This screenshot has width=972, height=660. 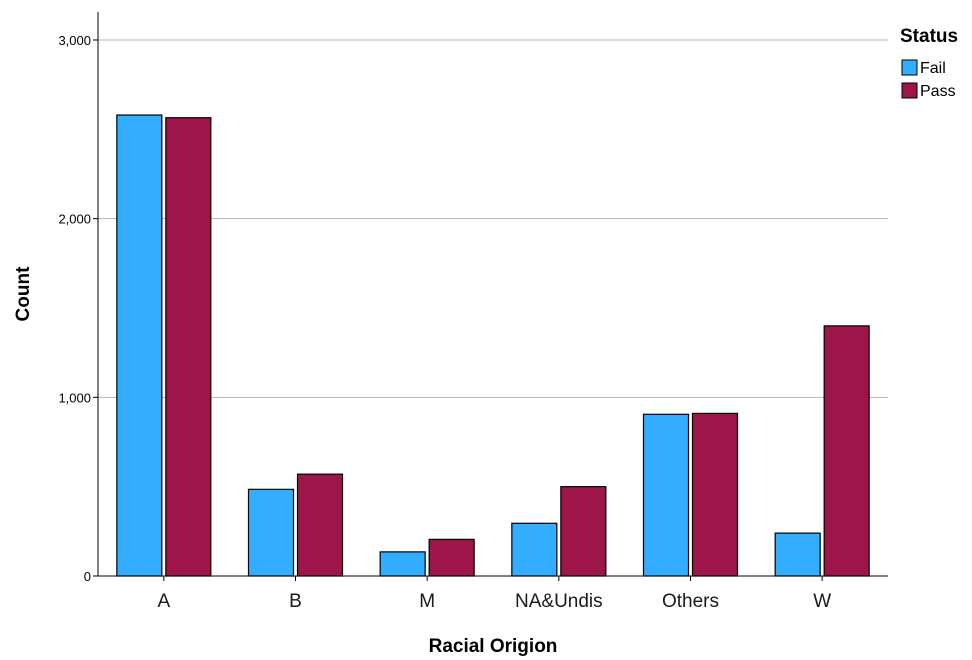 What do you see at coordinates (933, 68) in the screenshot?
I see `legend-label-fail: Fail` at bounding box center [933, 68].